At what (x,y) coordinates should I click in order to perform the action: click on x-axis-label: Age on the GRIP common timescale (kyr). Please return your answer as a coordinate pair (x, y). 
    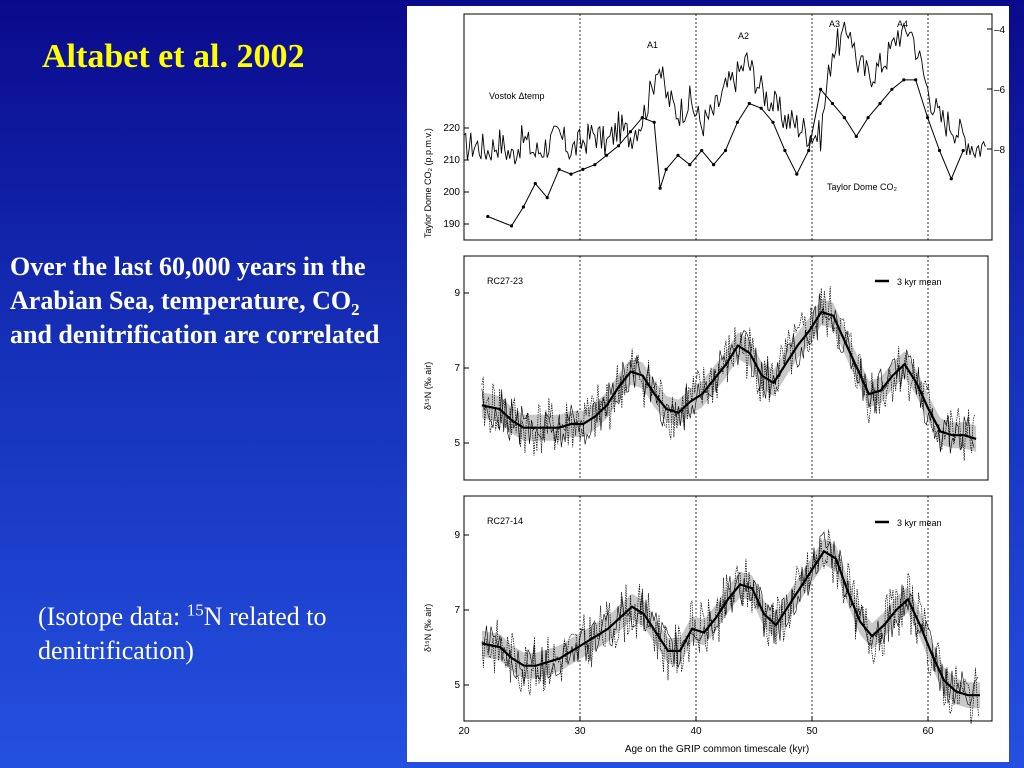
    Looking at the image, I should click on (717, 749).